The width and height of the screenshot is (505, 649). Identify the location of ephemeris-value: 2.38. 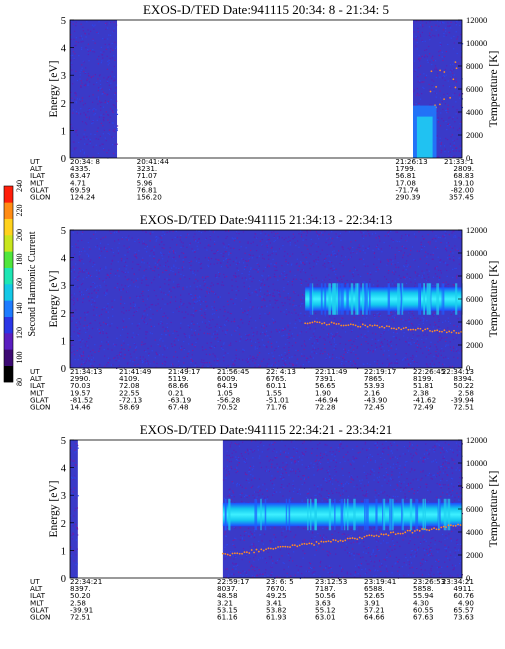
(421, 392).